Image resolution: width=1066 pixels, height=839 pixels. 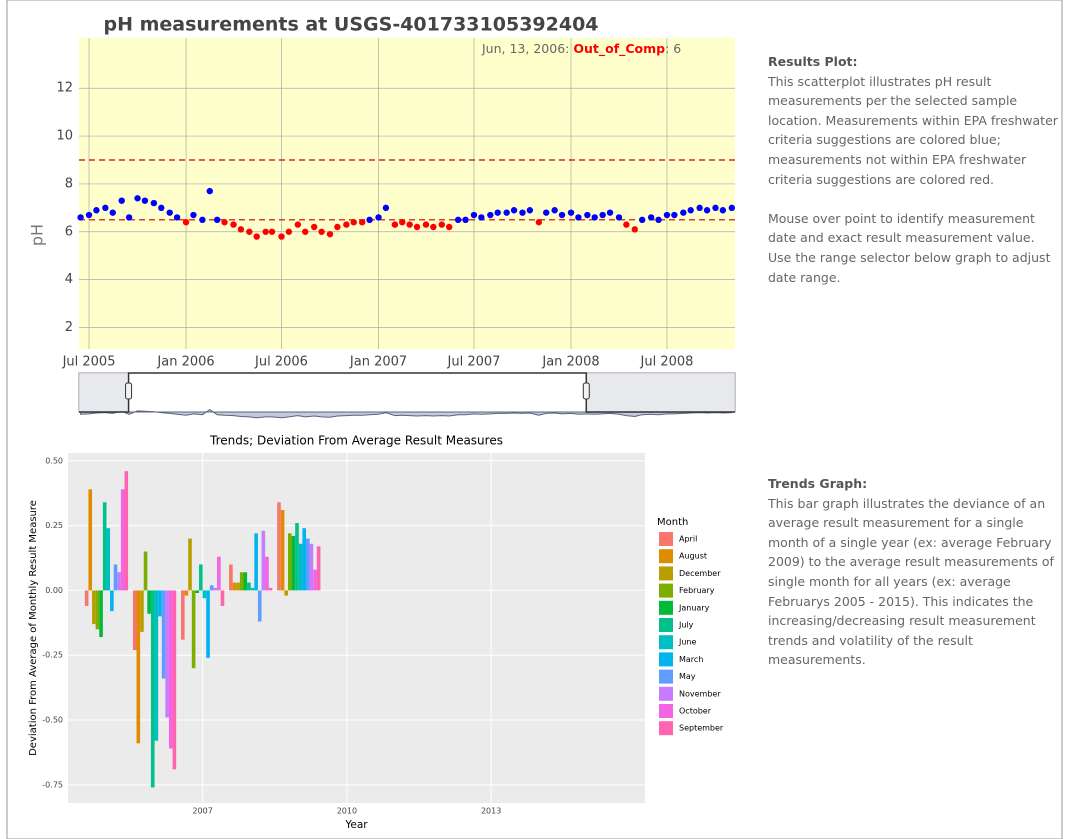 I want to click on x-tick-label: 2010, so click(x=347, y=811).